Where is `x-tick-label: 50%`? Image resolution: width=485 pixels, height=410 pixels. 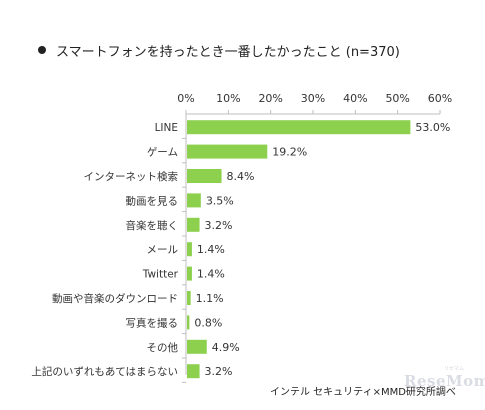 x-tick-label: 50% is located at coordinates (397, 98).